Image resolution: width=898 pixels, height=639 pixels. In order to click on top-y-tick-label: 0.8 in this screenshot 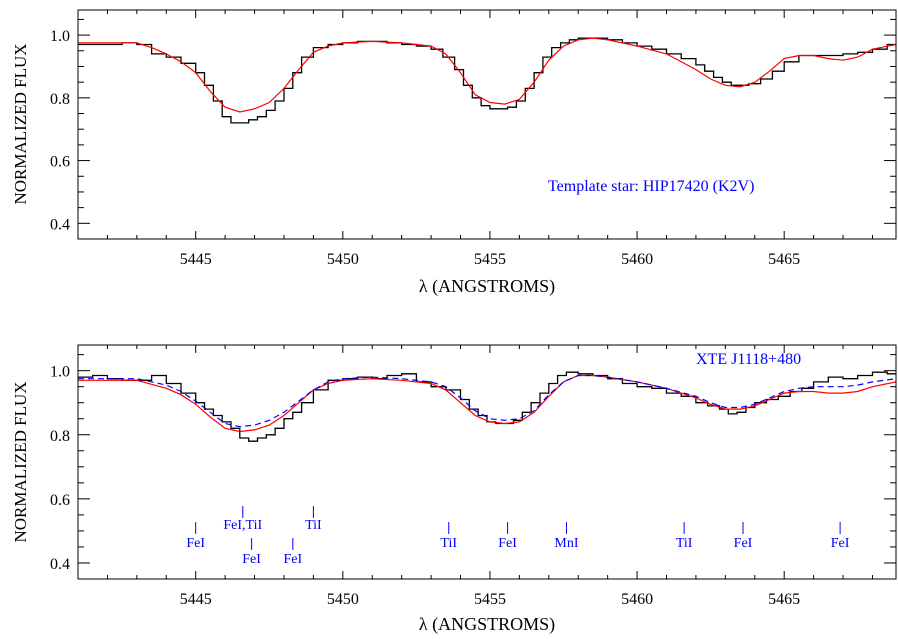, I will do `click(60, 99)`.